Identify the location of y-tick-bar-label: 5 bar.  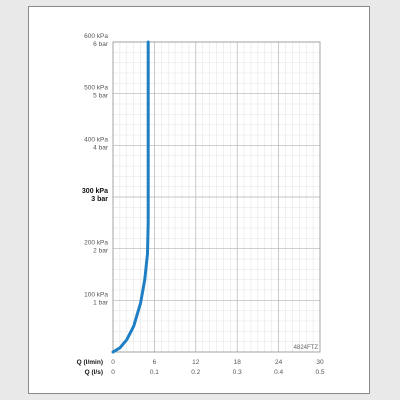
(101, 96).